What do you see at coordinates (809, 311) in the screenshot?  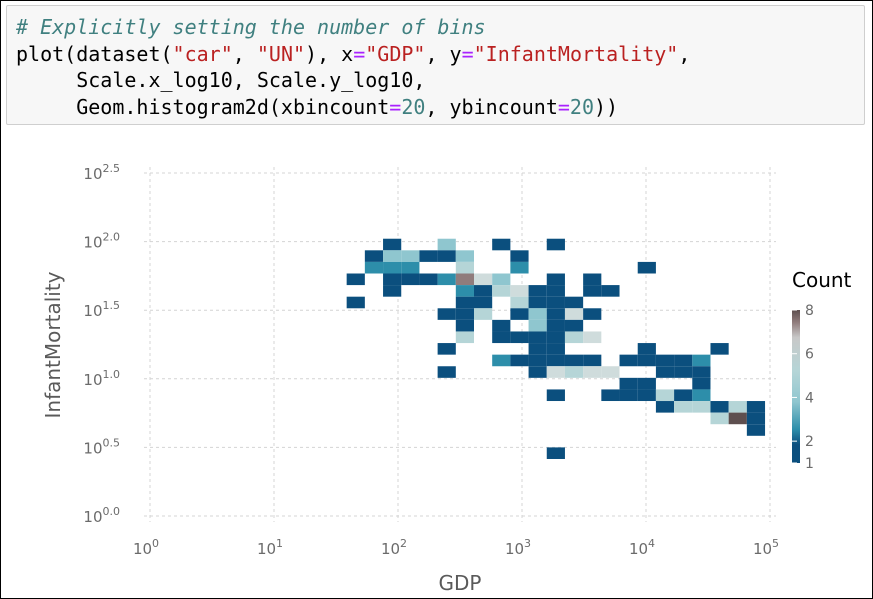 I see `legend-label: 8` at bounding box center [809, 311].